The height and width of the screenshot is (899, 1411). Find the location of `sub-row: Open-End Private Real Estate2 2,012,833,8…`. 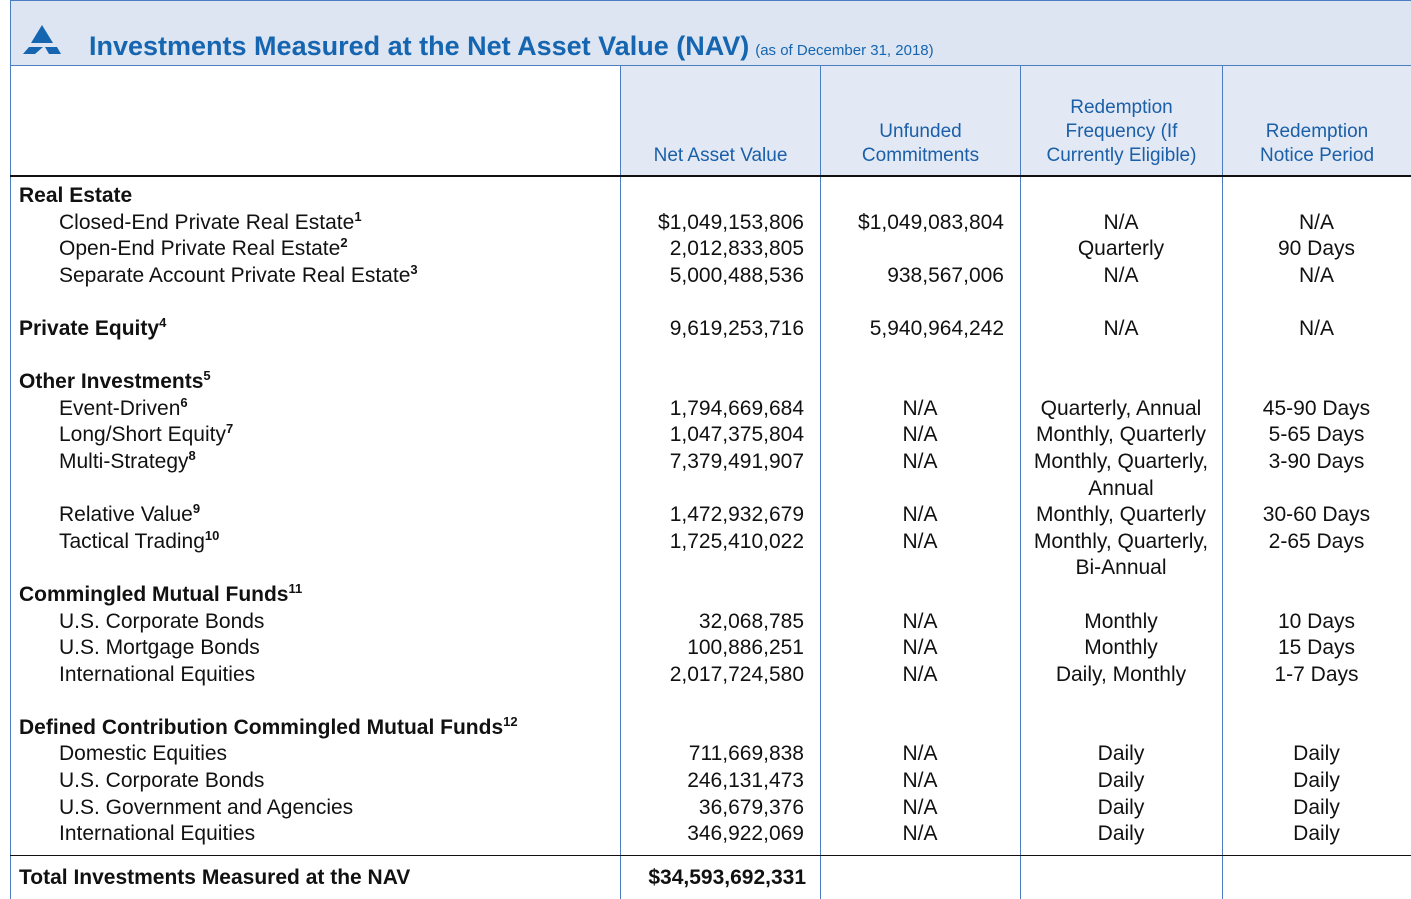

sub-row: Open-End Private Real Estate2 2,012,833,8… is located at coordinates (710, 249).